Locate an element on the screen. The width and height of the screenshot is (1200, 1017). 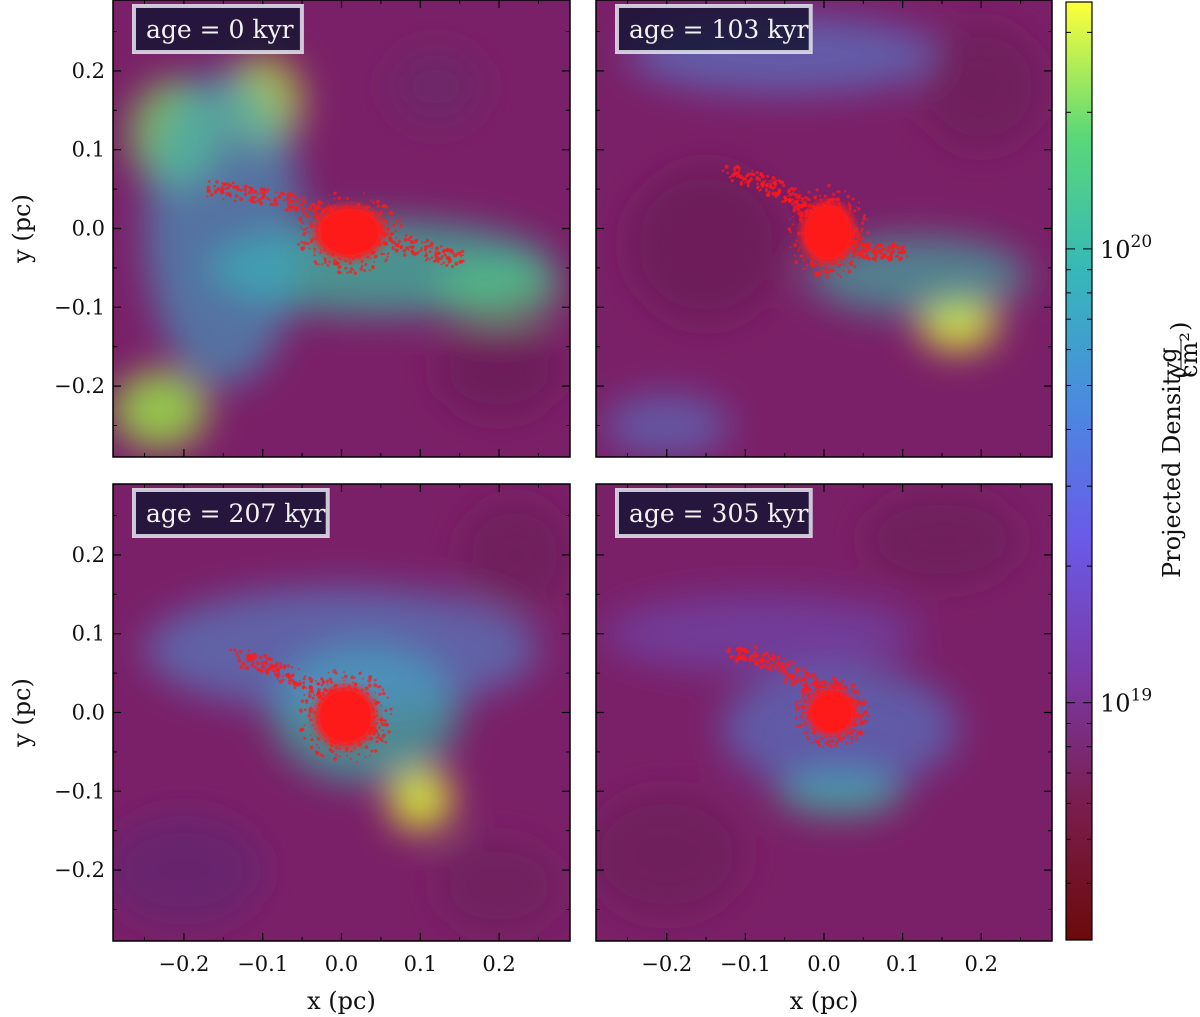
age-label: age = 305 kyr is located at coordinates (718, 513).